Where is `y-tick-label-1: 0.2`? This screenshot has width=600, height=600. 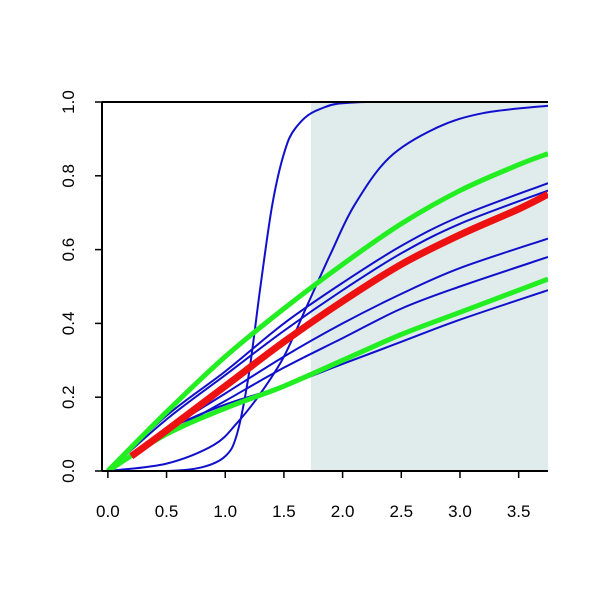
y-tick-label-1: 0.2 is located at coordinates (68, 397).